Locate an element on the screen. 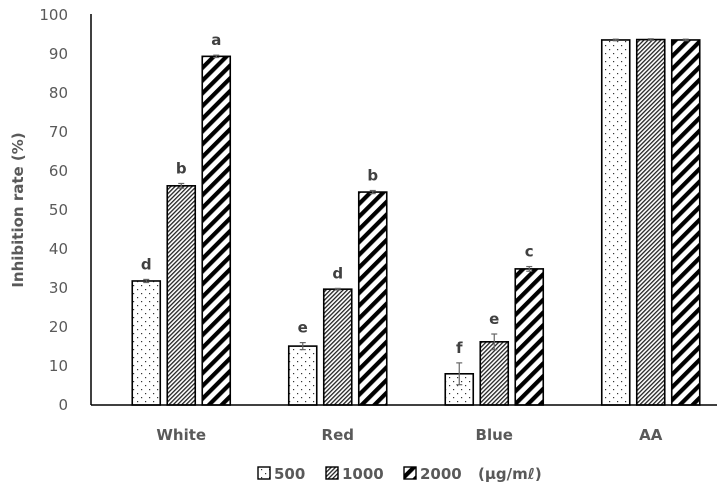 The width and height of the screenshot is (727, 494). bar-group-blue: f e c is located at coordinates (494, 324).